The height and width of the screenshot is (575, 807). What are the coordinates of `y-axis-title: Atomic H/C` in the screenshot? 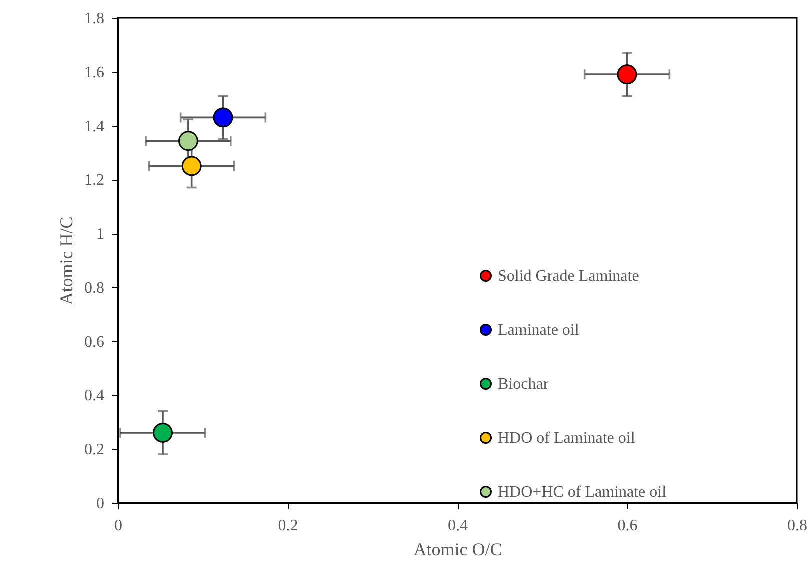 It's located at (66, 261).